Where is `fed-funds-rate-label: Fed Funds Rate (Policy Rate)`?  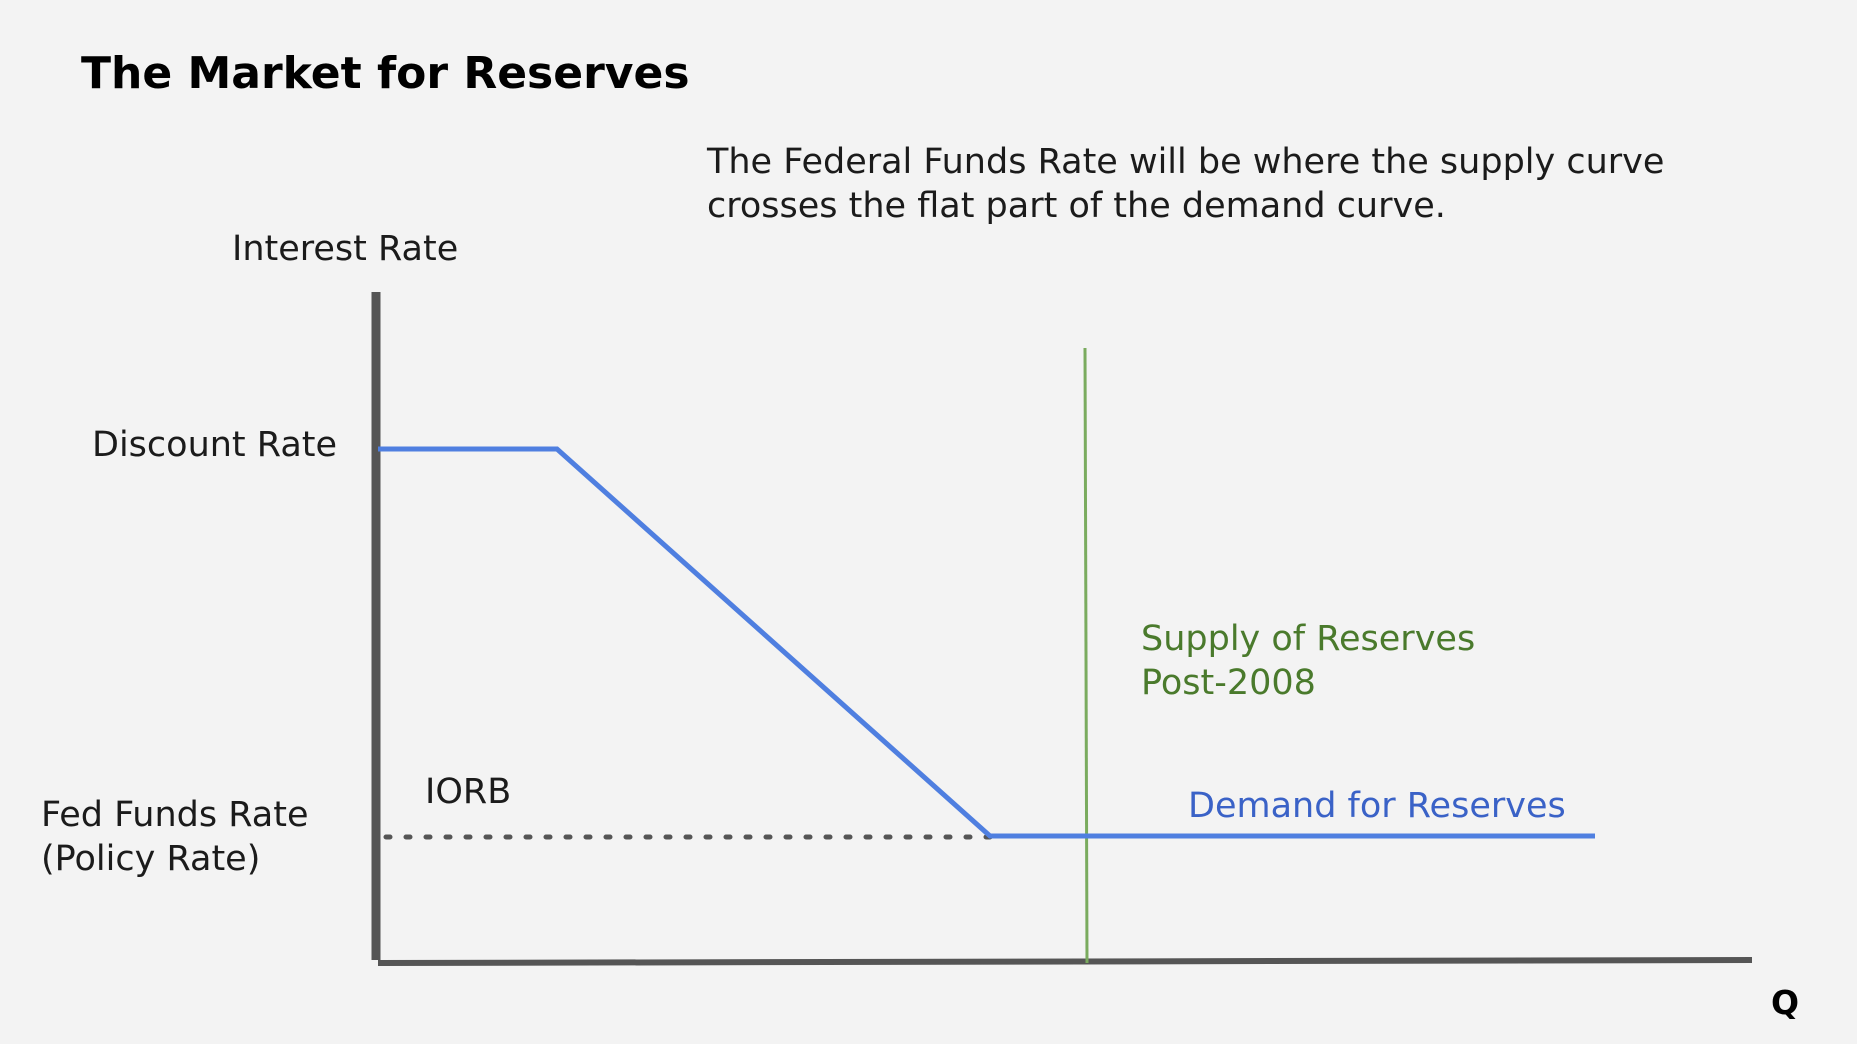
fed-funds-rate-label: Fed Funds Rate (Policy Rate) is located at coordinates (175, 837).